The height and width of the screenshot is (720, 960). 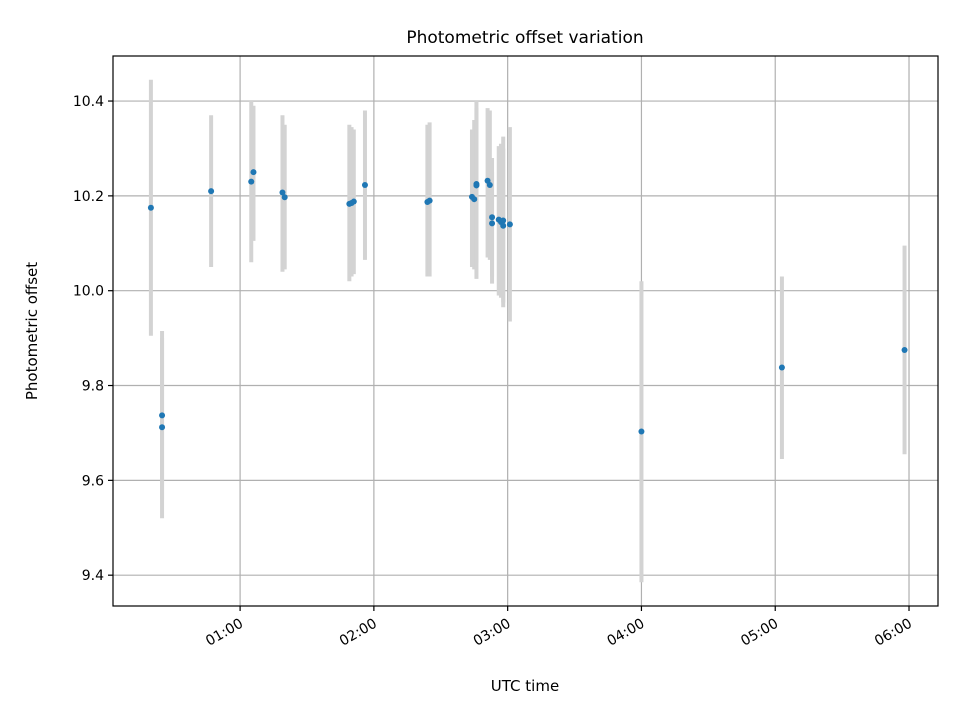 I want to click on y-axis-label: Photometric offset, so click(x=32, y=331).